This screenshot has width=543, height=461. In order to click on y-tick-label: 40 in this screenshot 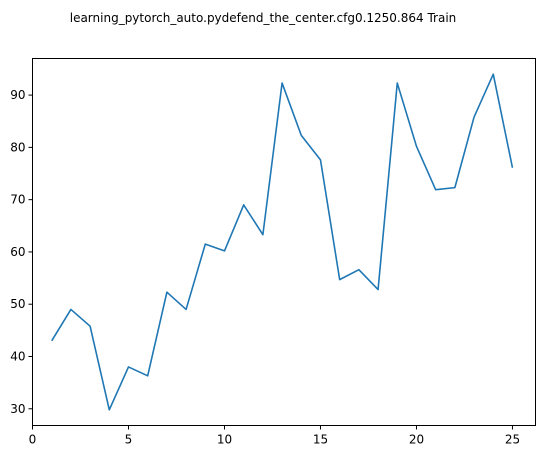, I will do `click(17, 356)`.